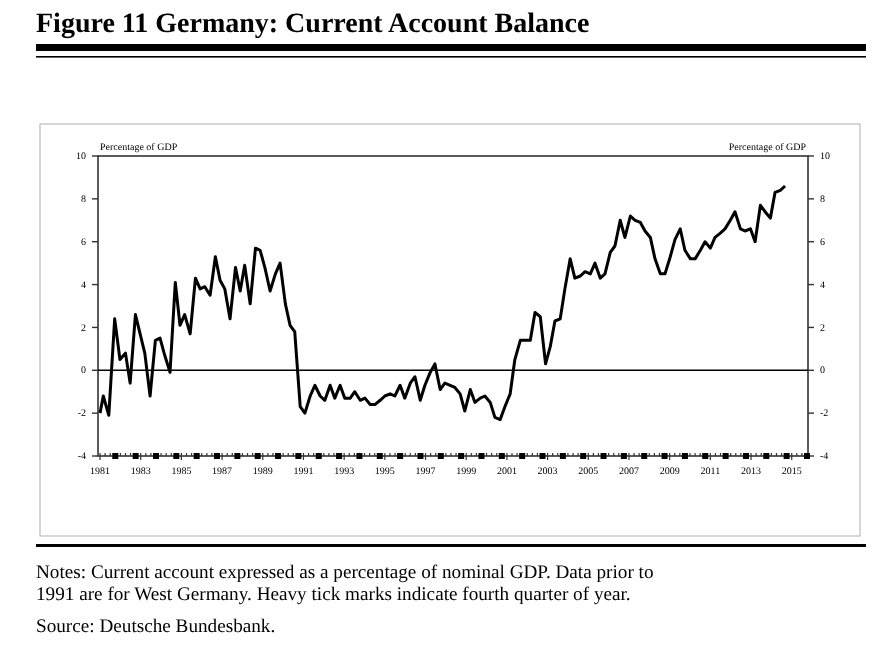 The image size is (896, 670). I want to click on source-note: Source: Deutsche Bundesbank., so click(156, 627).